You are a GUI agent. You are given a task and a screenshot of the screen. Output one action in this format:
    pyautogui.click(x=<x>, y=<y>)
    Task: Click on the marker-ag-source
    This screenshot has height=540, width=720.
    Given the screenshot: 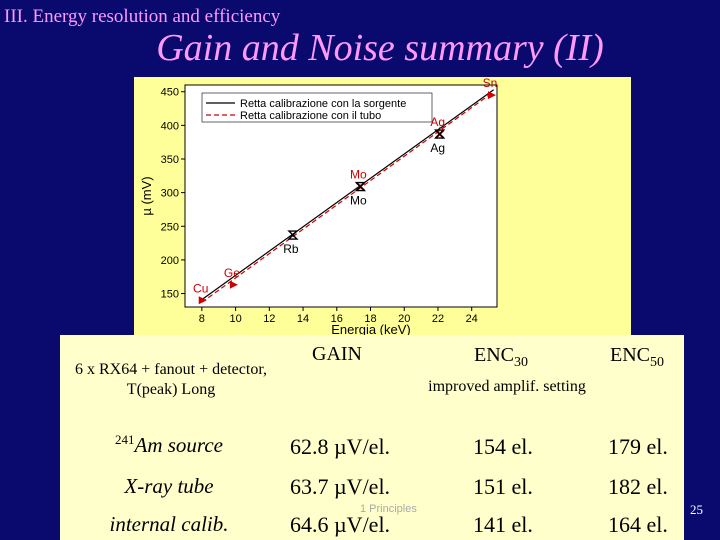 What is the action you would take?
    pyautogui.click(x=439, y=134)
    